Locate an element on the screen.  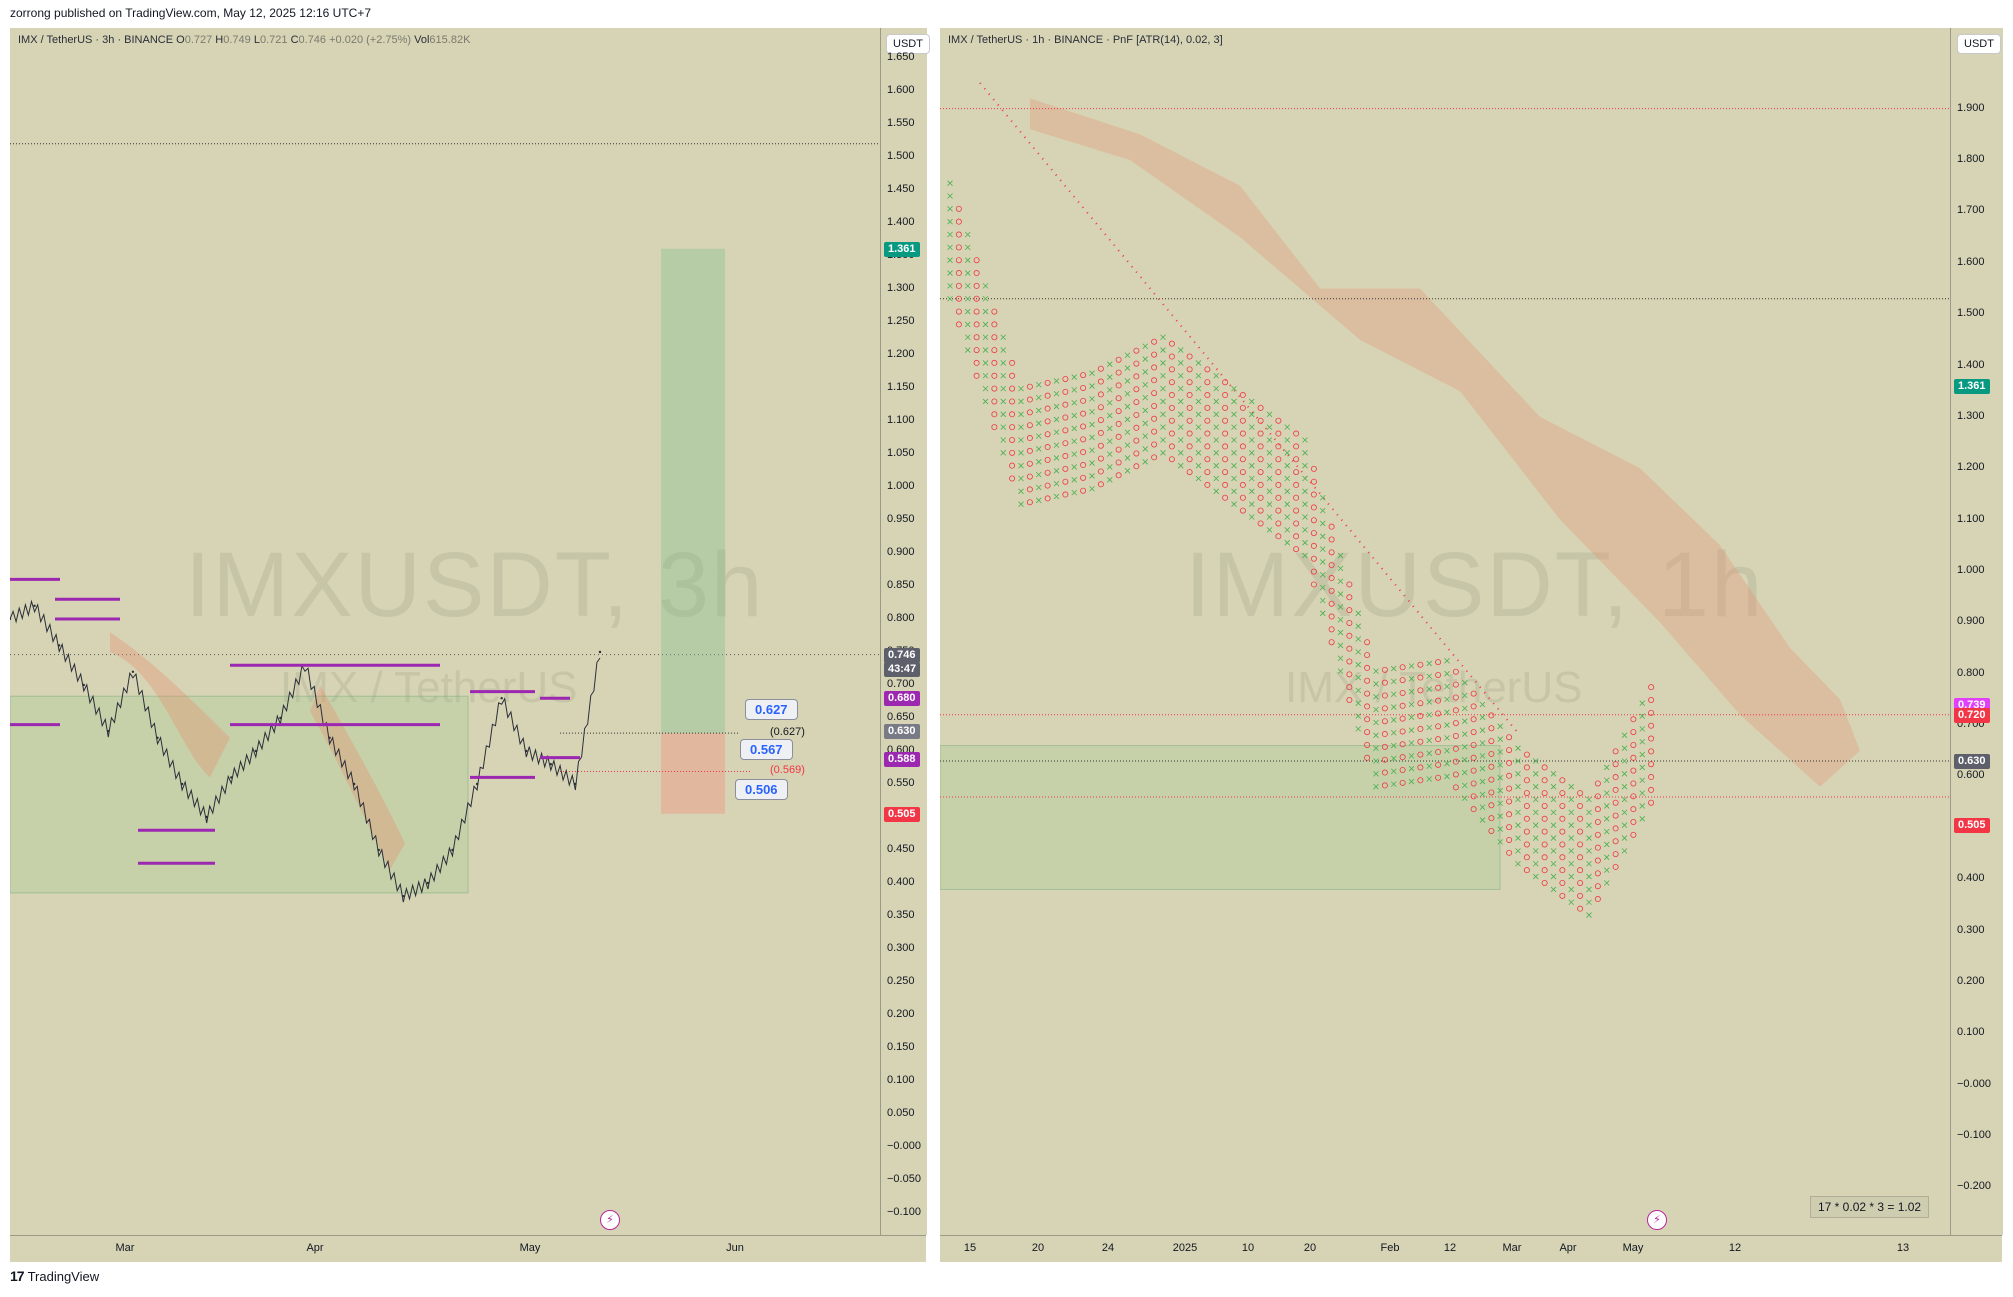
right-y-tick: −0.000 is located at coordinates (1974, 1083).